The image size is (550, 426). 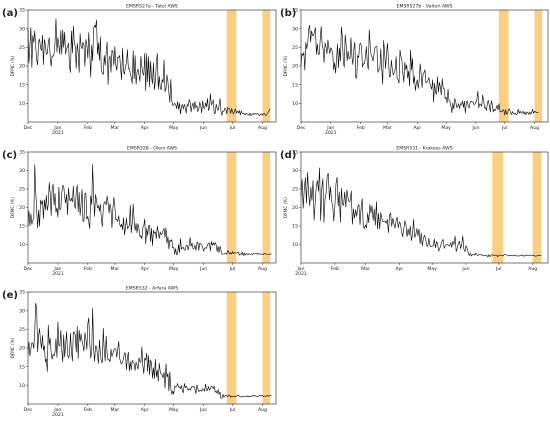 What do you see at coordinates (152, 149) in the screenshot?
I see `panel-title: EMSR528 - Oleni AWS` at bounding box center [152, 149].